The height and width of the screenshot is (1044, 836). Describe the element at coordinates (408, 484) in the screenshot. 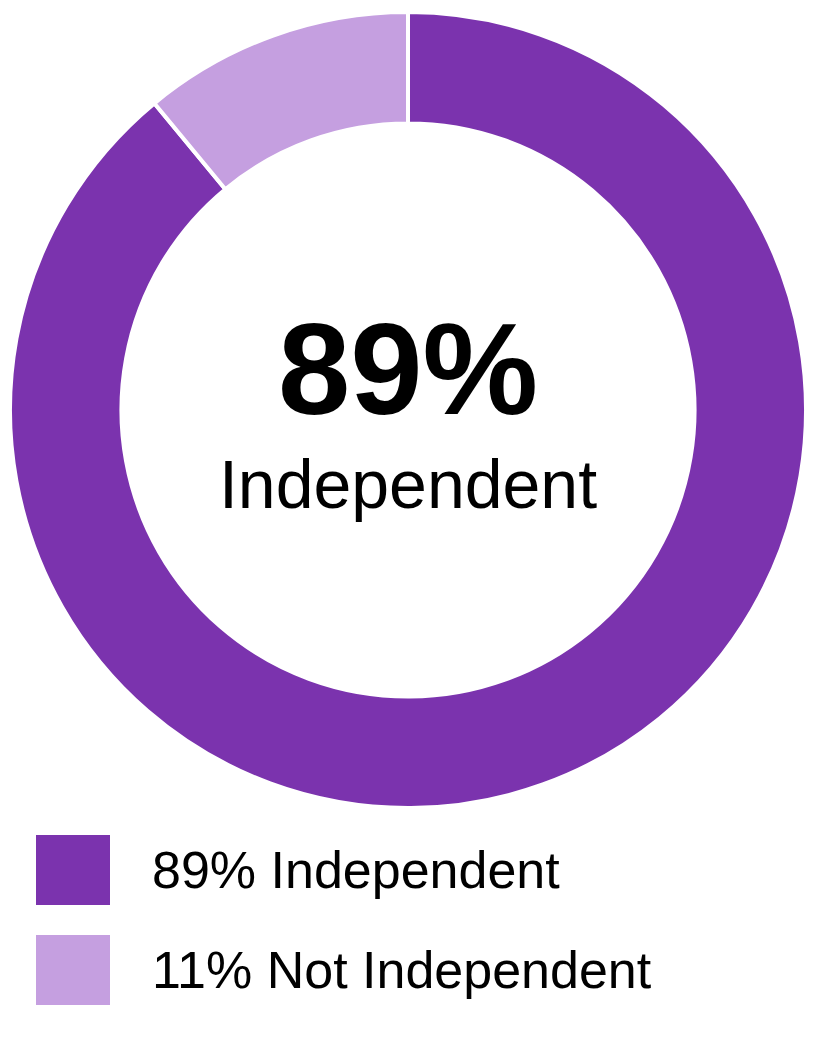

I see `text: Independent` at that location.